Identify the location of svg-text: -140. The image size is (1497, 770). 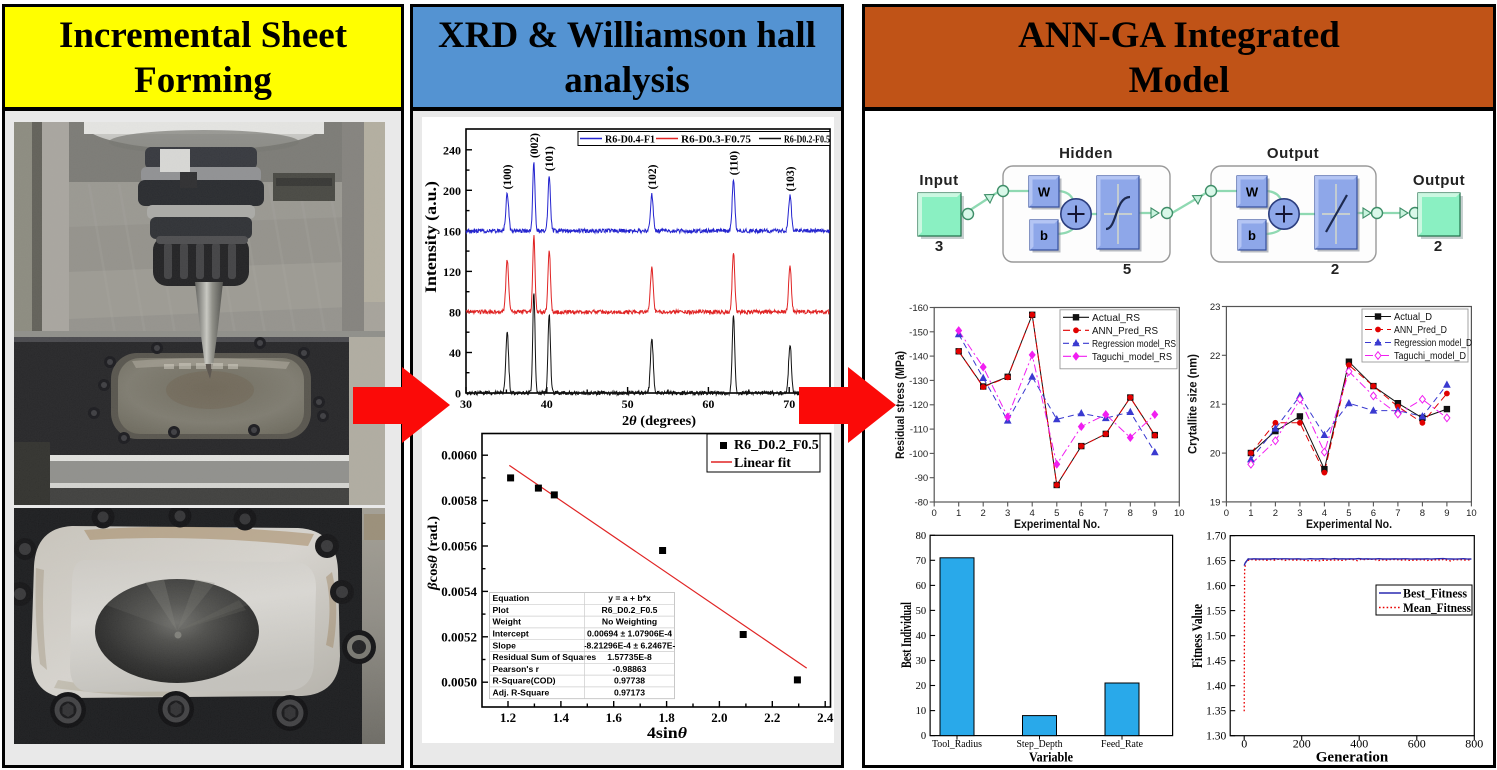
(918, 357).